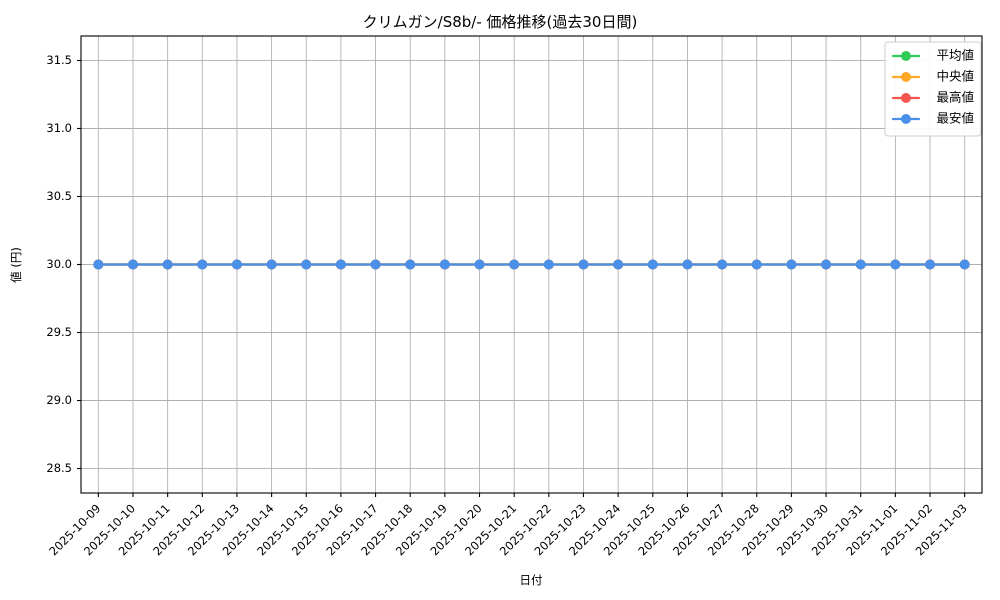  I want to click on legend-label: 最安値, so click(955, 118).